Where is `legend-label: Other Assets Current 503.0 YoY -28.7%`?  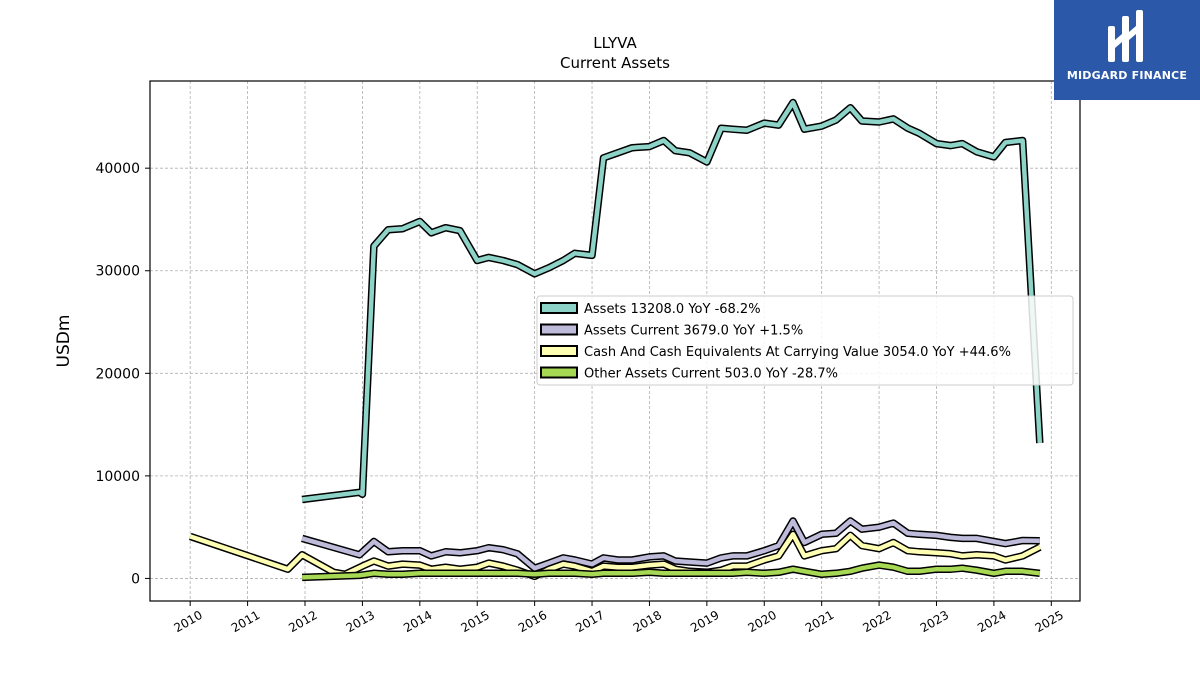
legend-label: Other Assets Current 503.0 YoY -28.7% is located at coordinates (711, 374).